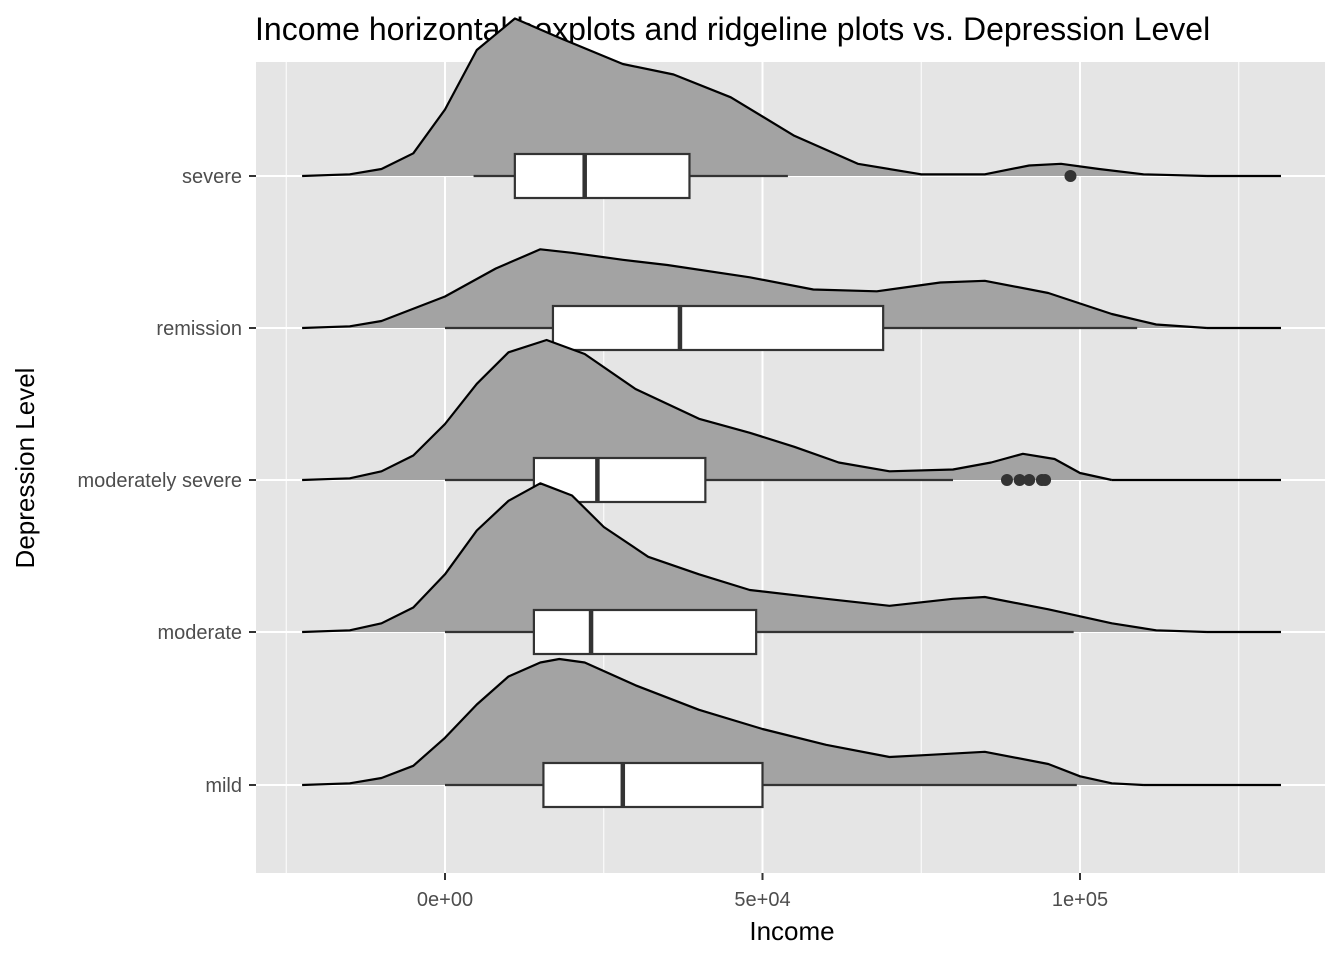  What do you see at coordinates (212, 177) in the screenshot?
I see `y-tick-label: severe` at bounding box center [212, 177].